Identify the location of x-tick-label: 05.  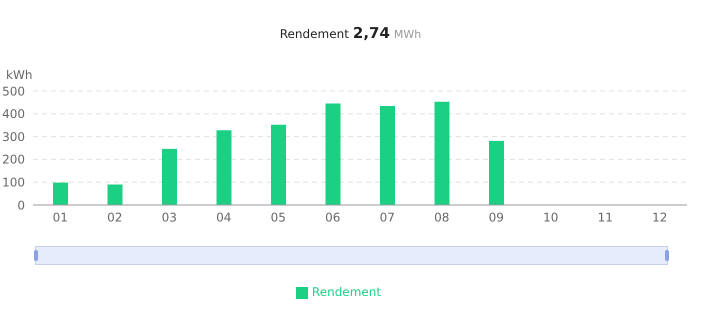
(278, 217).